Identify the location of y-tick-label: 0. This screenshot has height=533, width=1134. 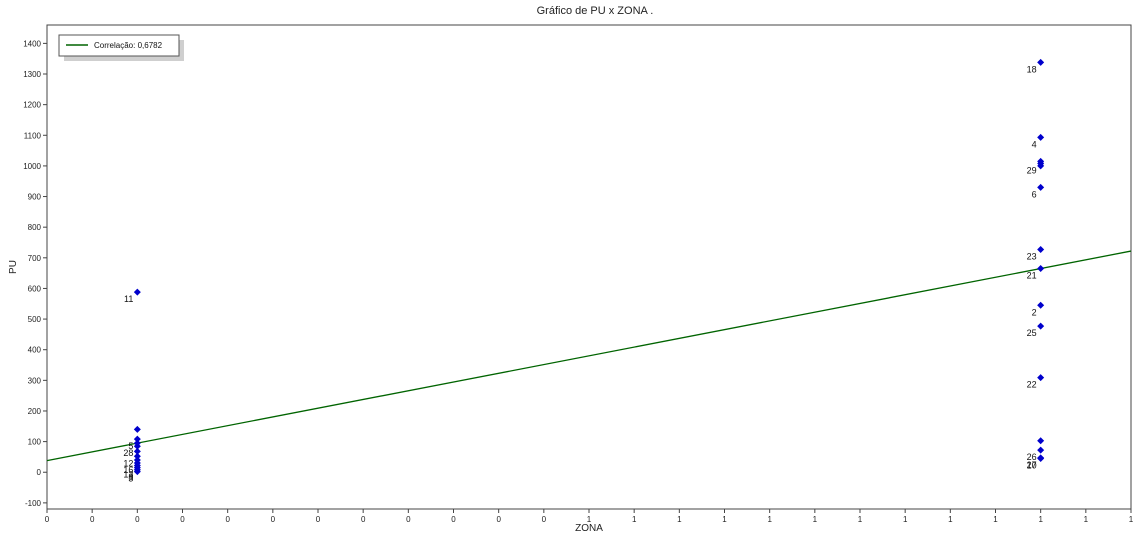
(39, 472).